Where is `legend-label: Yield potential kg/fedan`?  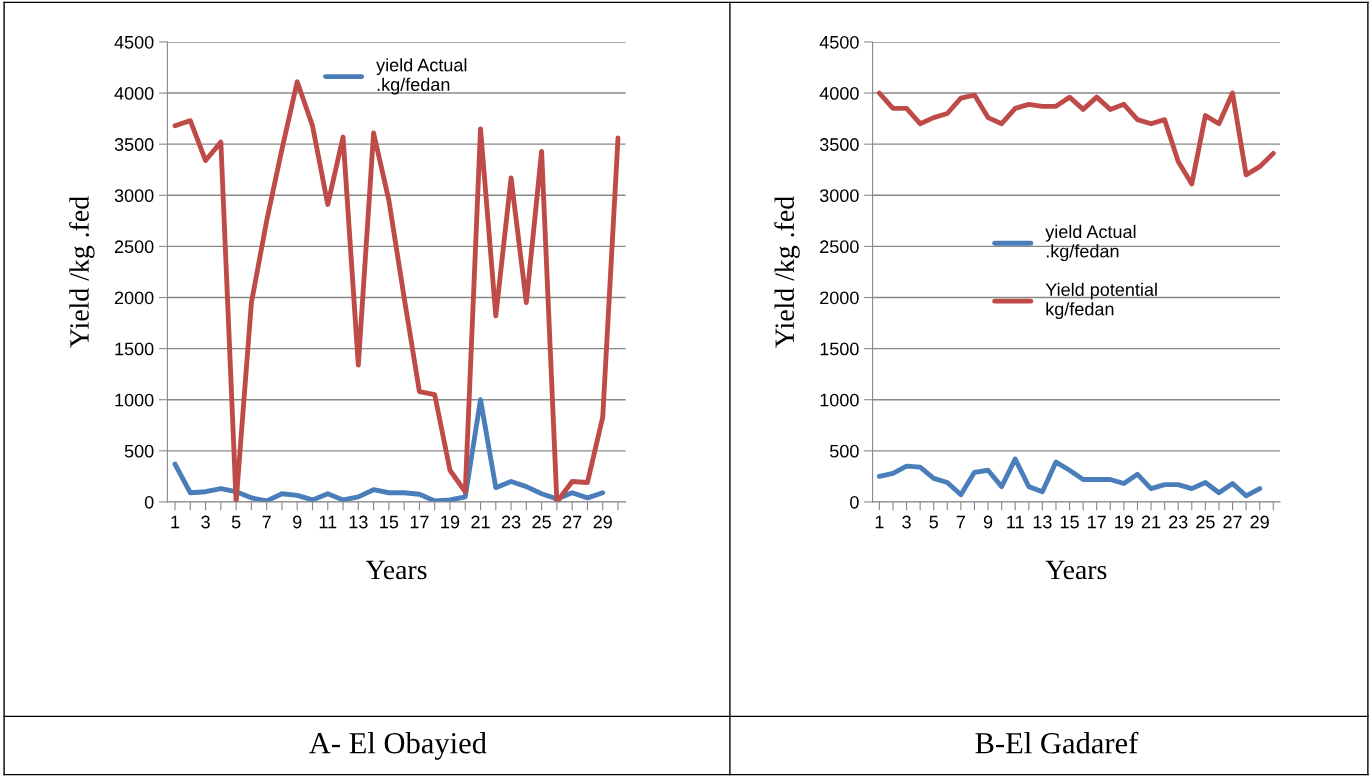
legend-label: Yield potential kg/fedan is located at coordinates (1101, 301).